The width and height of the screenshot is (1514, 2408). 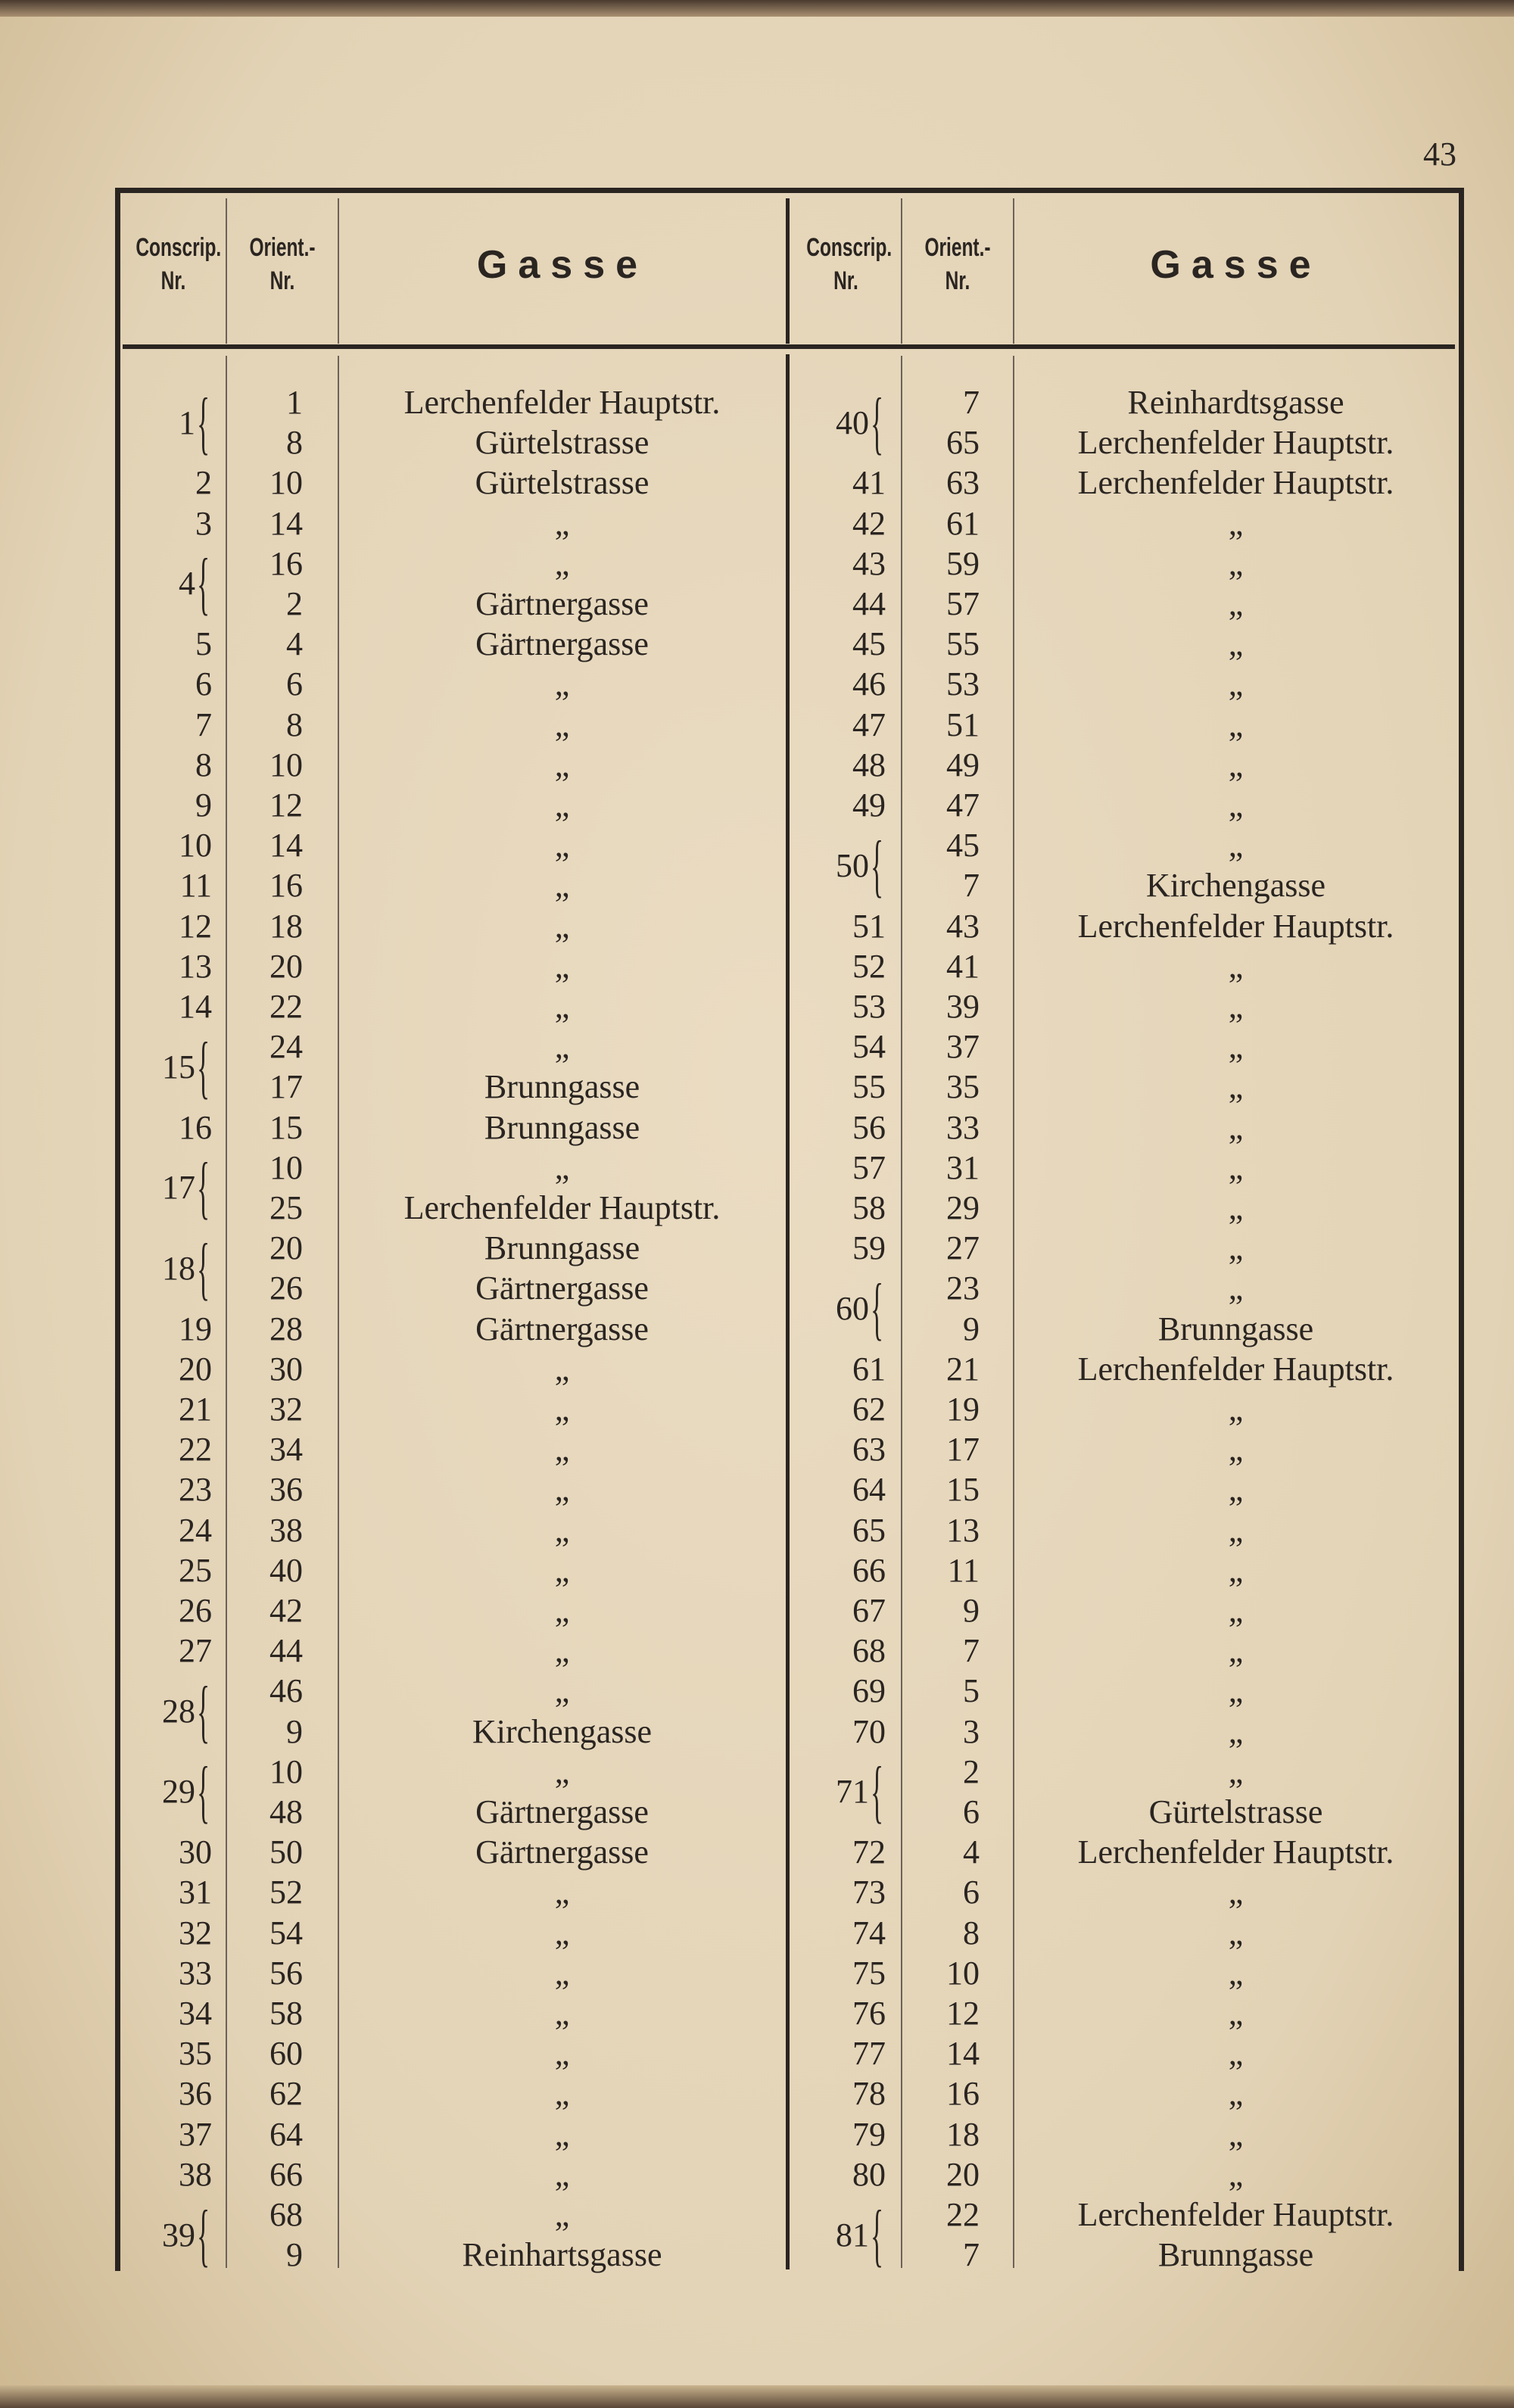 What do you see at coordinates (195, 1450) in the screenshot?
I see `conscrip-number: 22` at bounding box center [195, 1450].